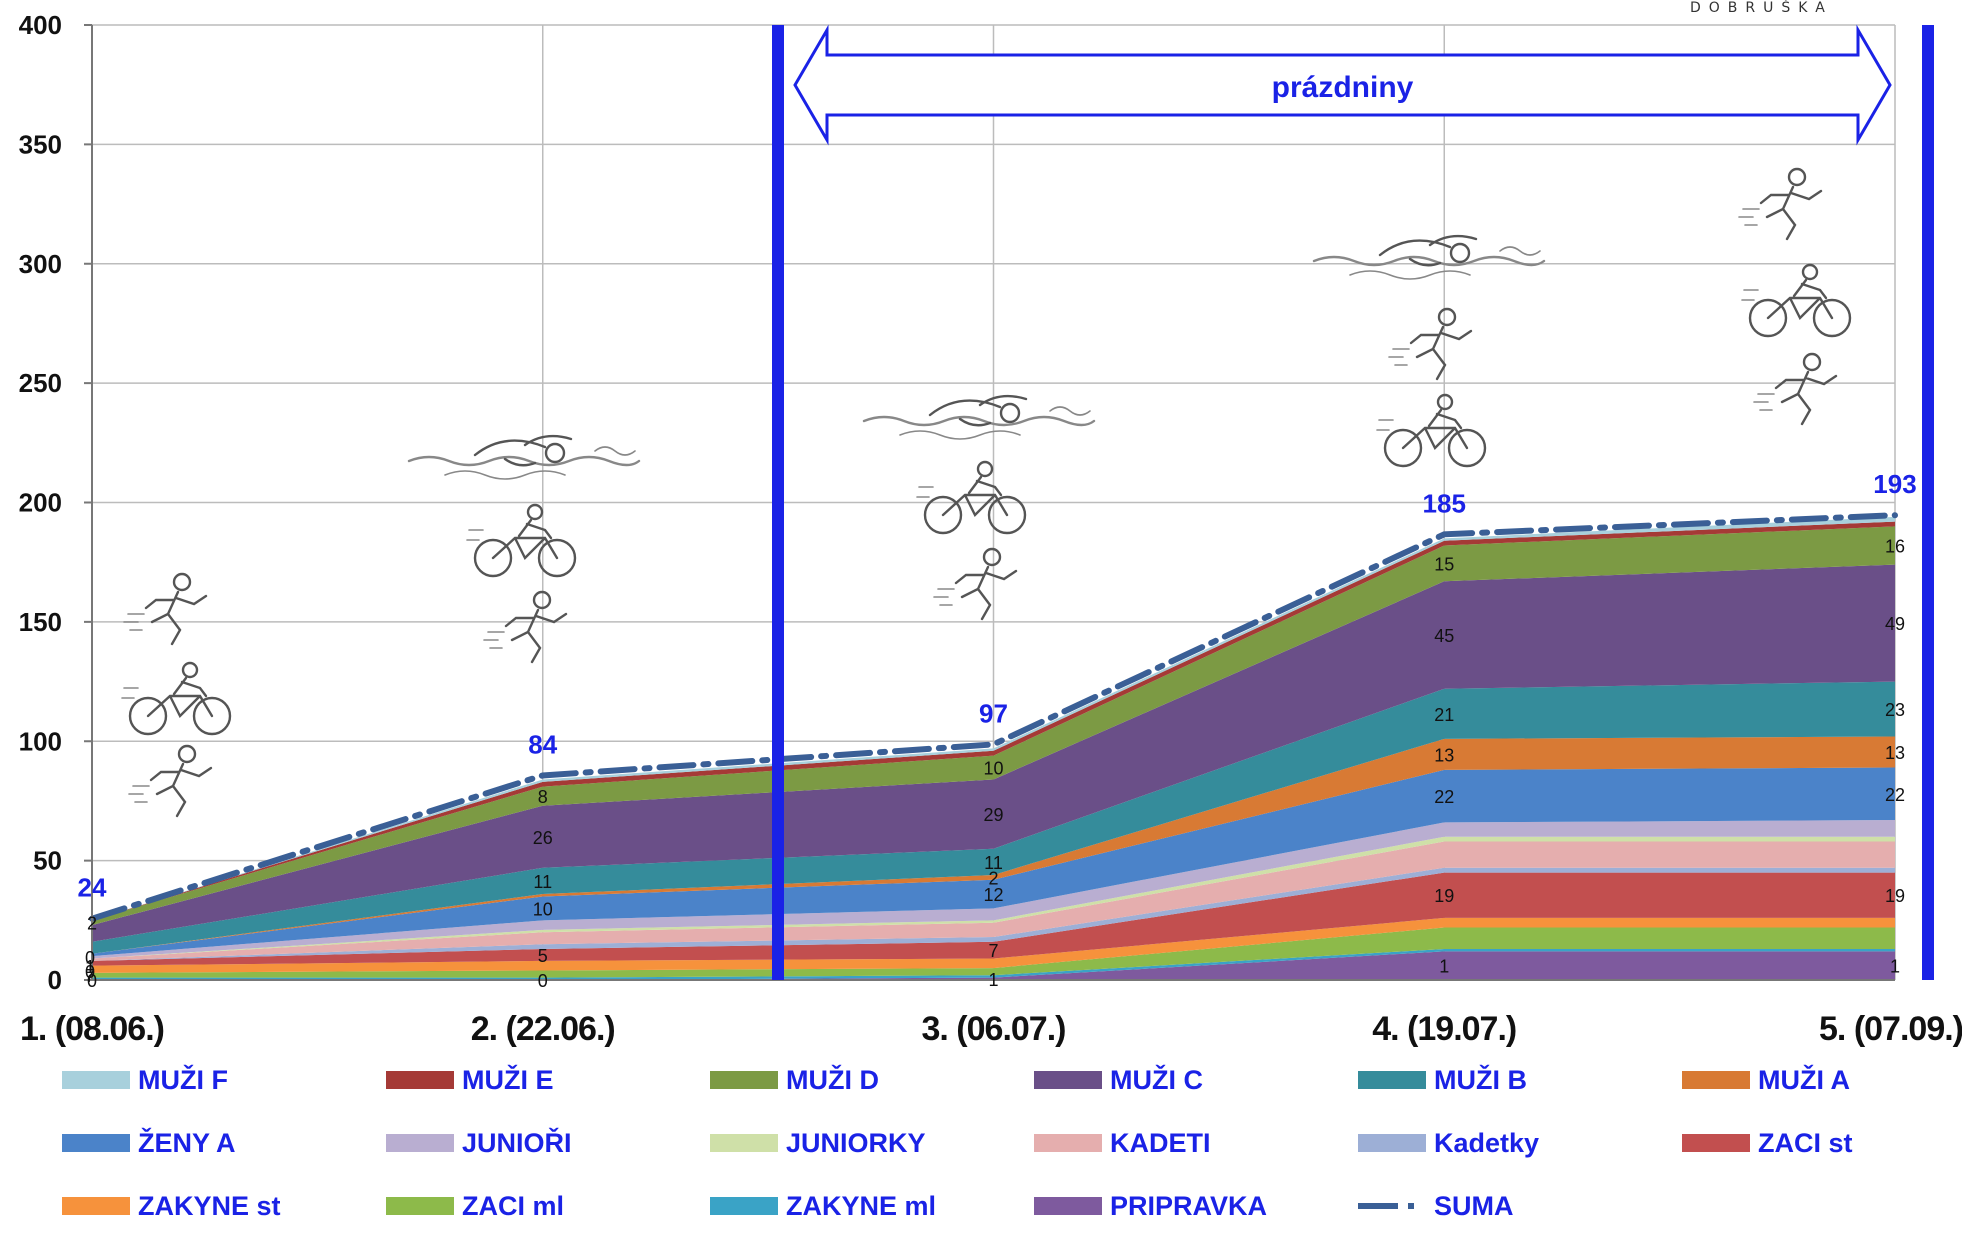 Image resolution: width=1962 pixels, height=1237 pixels. I want to click on x-tick-label: 1. (08.06.), so click(92, 1029).